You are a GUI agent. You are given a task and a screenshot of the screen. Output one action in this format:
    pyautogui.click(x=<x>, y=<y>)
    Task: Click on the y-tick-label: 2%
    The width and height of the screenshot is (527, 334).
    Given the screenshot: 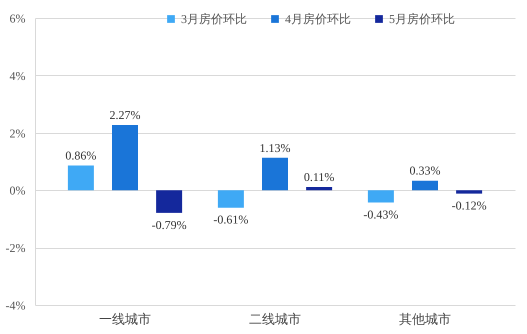 What is the action you would take?
    pyautogui.click(x=18, y=133)
    